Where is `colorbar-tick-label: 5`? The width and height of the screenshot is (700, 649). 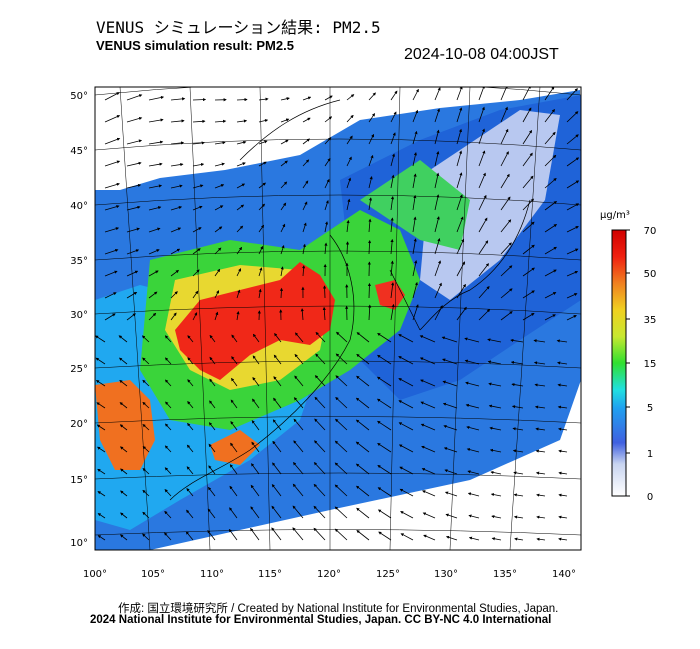
colorbar-tick-label: 5 is located at coordinates (650, 408).